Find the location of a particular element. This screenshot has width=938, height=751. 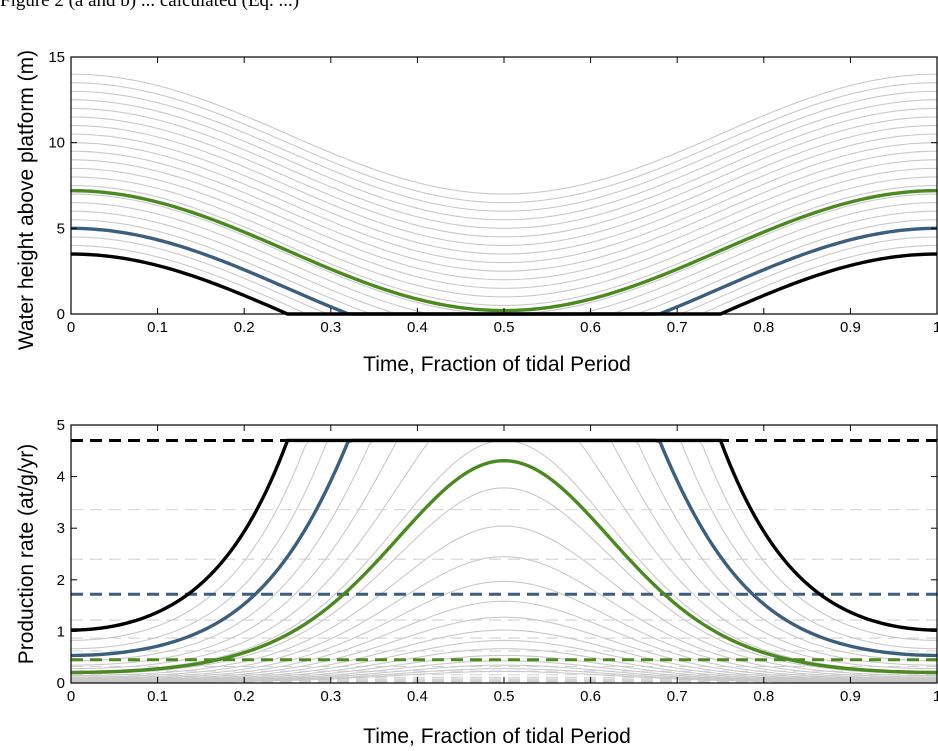

y-tick-label: 10 is located at coordinates (56, 143).